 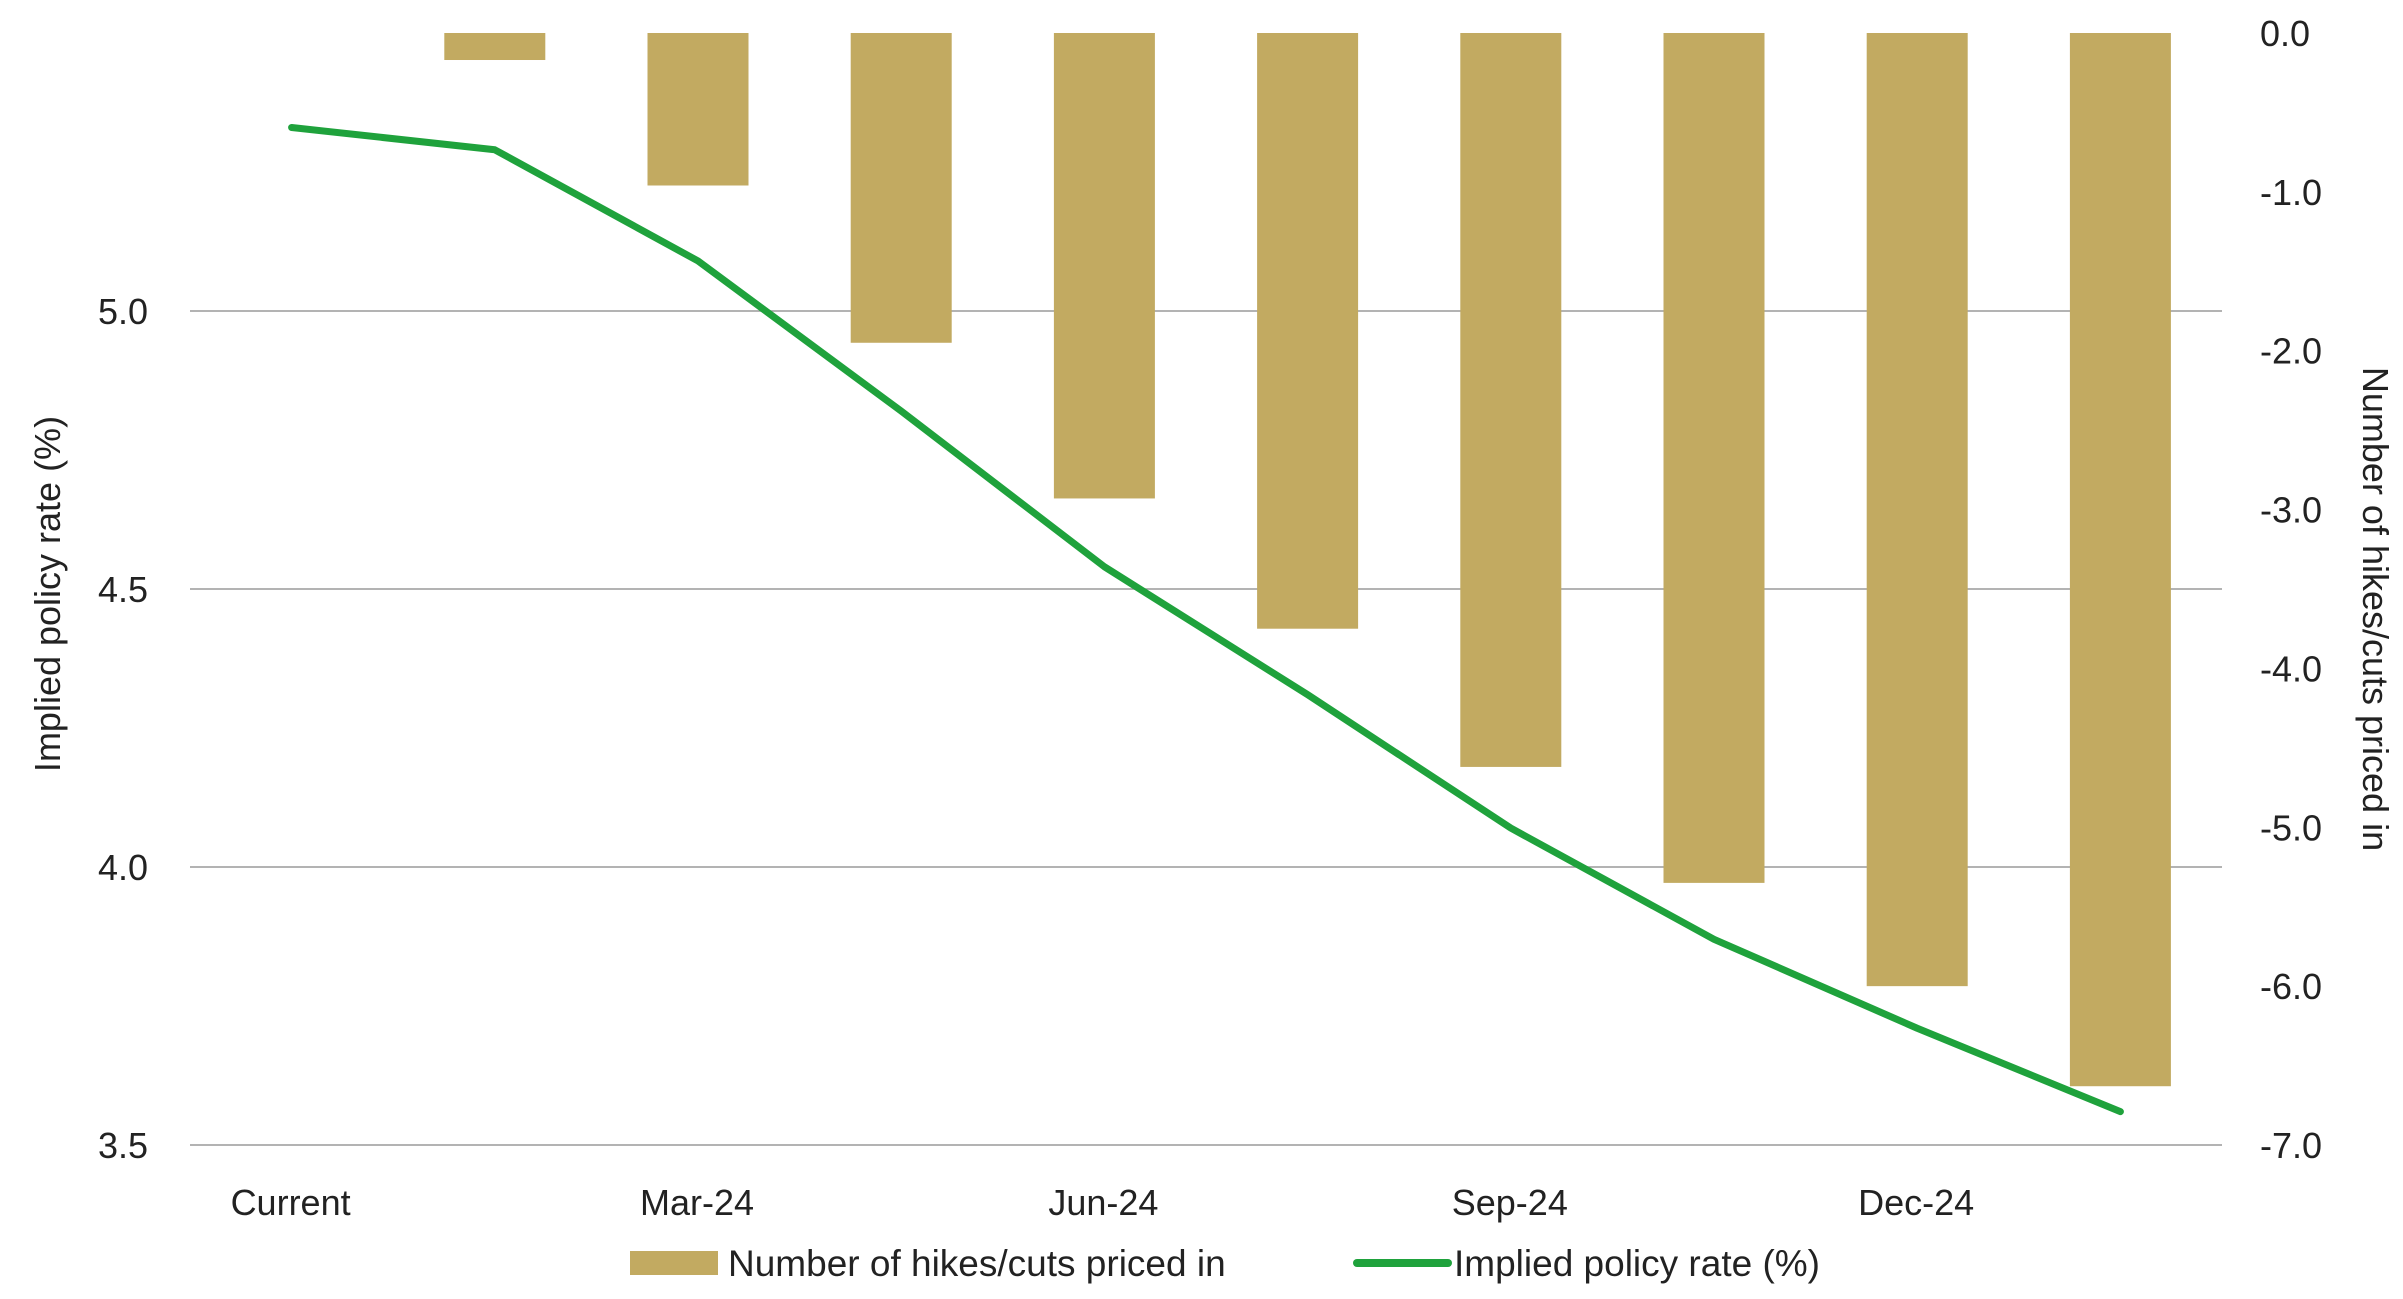 What do you see at coordinates (2375, 609) in the screenshot?
I see `right-axis-title: Number of hikes/cuts priced in` at bounding box center [2375, 609].